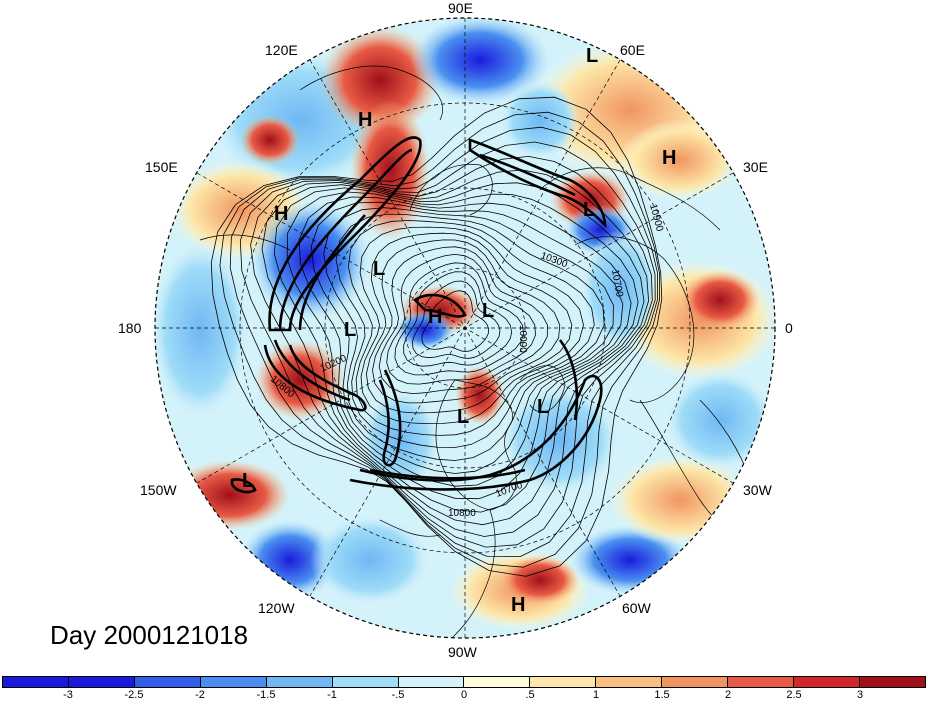  I want to click on colorbar-tick-label: 0, so click(464, 695).